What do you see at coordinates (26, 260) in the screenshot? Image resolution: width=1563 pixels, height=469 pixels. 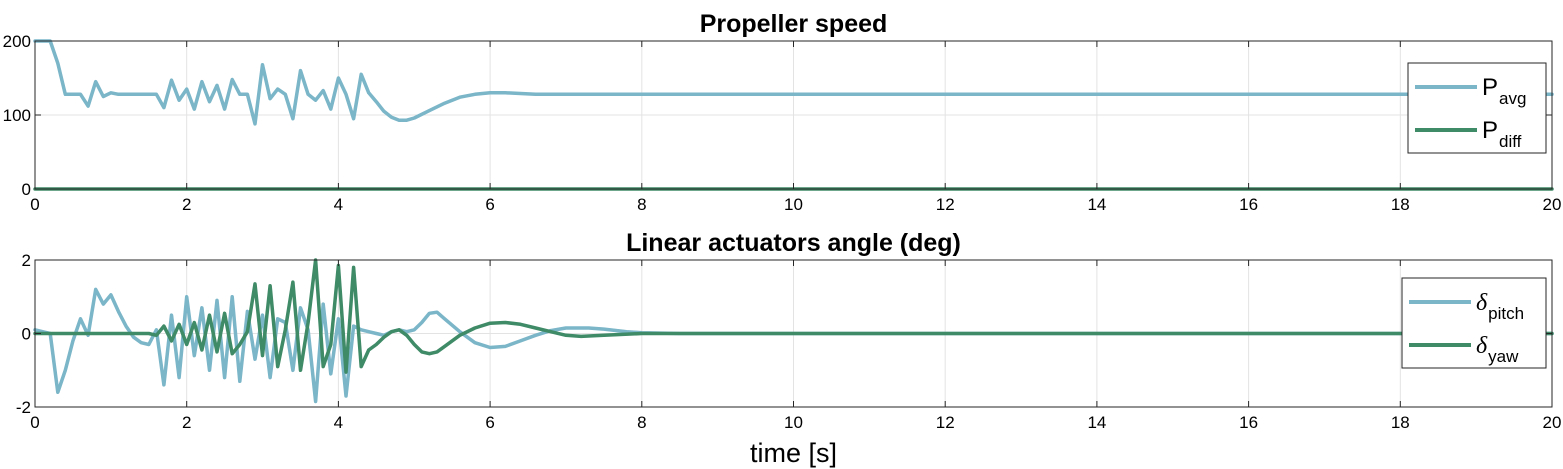 I see `y-tick-label: 2` at bounding box center [26, 260].